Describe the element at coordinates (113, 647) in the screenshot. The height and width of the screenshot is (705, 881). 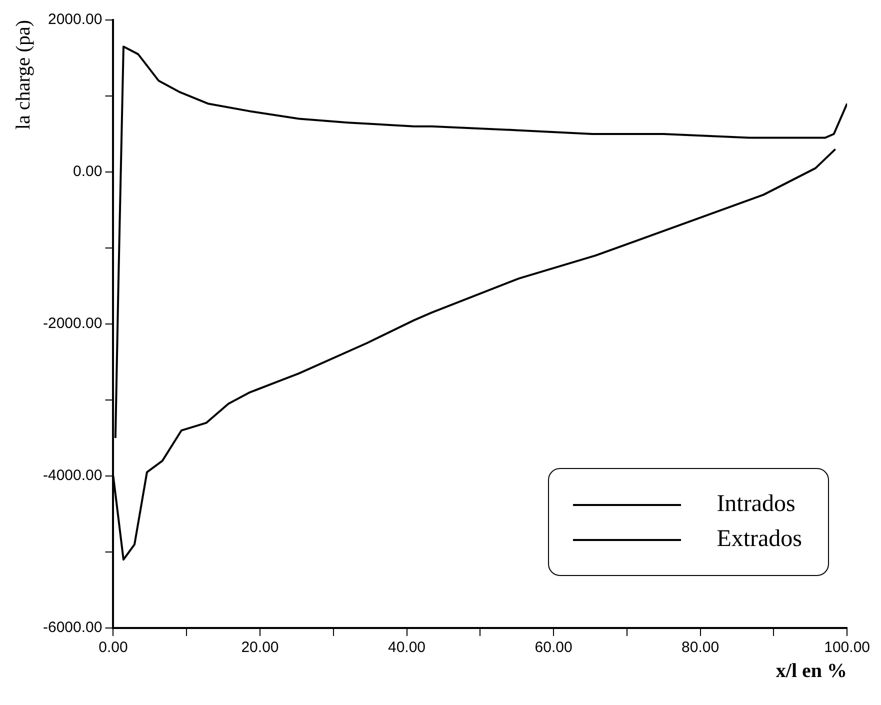
I see `x-tick-label: 0.00` at that location.